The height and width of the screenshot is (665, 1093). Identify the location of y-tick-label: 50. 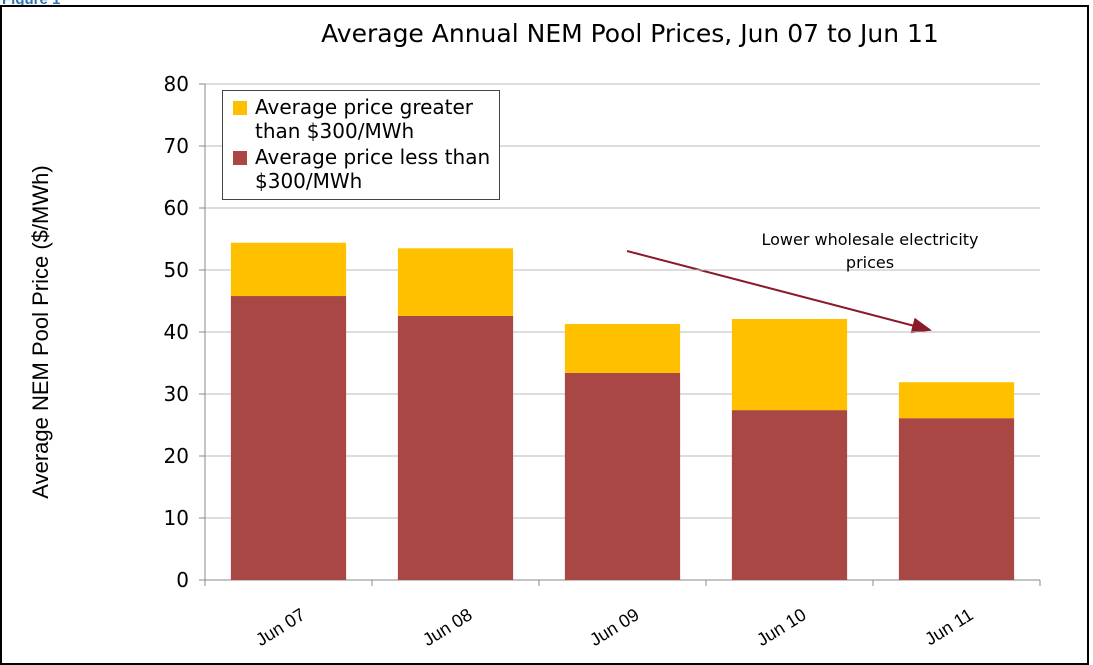
(176, 270).